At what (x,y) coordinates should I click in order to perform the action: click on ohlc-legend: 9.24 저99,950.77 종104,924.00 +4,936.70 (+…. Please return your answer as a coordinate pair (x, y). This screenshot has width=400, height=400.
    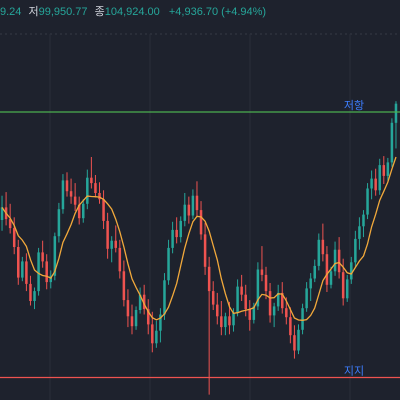
    Looking at the image, I should click on (133, 12).